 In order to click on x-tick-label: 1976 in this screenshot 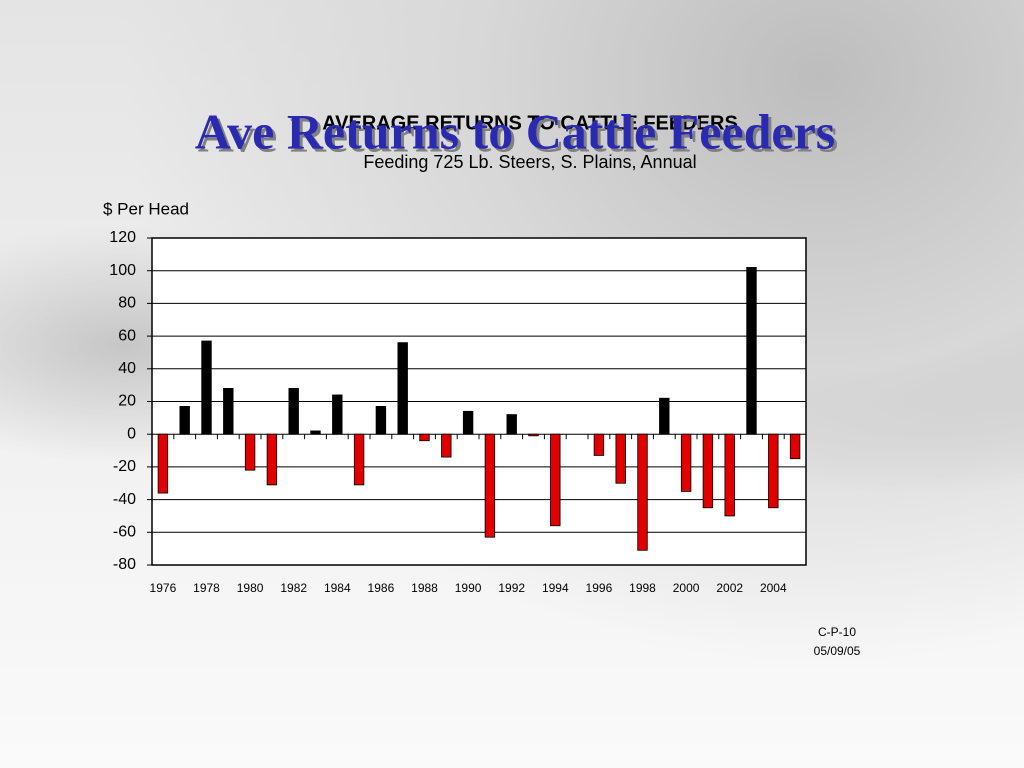, I will do `click(163, 588)`.